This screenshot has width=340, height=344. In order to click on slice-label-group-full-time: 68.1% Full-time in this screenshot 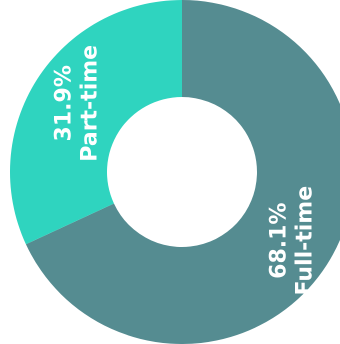, I will do `click(291, 241)`.